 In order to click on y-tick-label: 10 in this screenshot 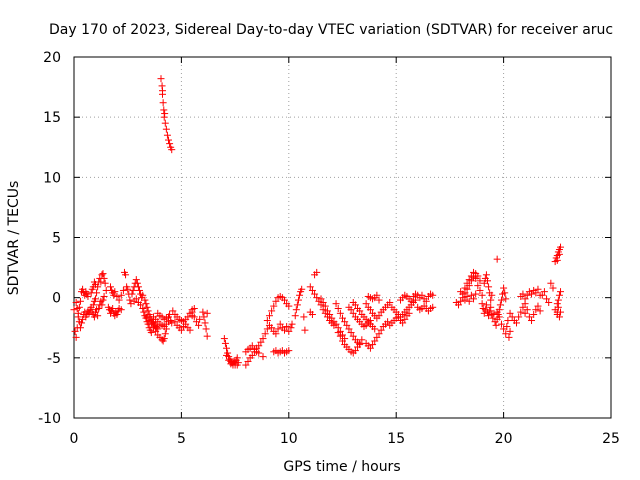, I will do `click(52, 178)`.